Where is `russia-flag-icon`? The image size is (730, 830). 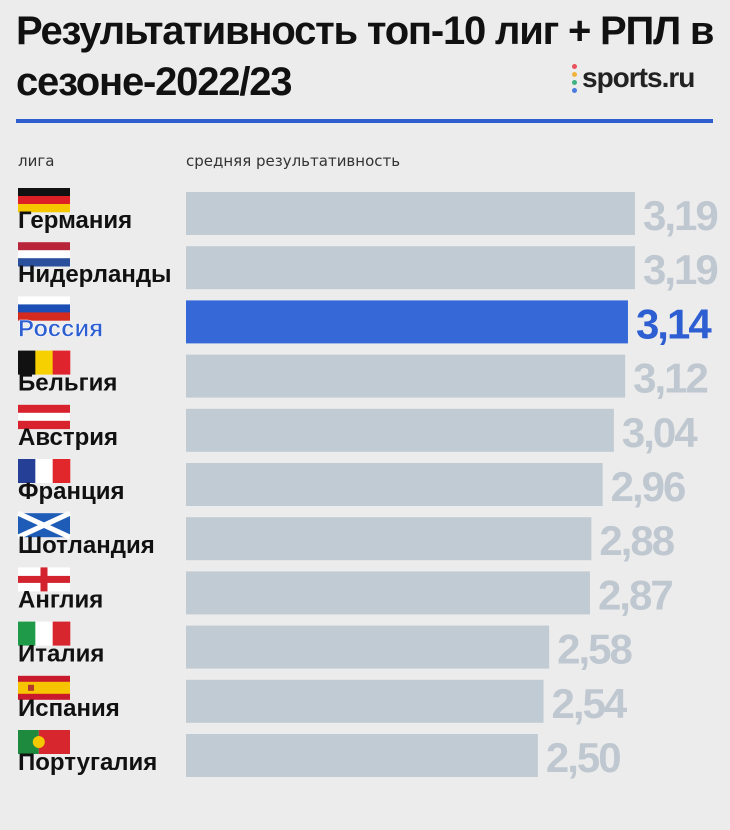 russia-flag-icon is located at coordinates (44, 308).